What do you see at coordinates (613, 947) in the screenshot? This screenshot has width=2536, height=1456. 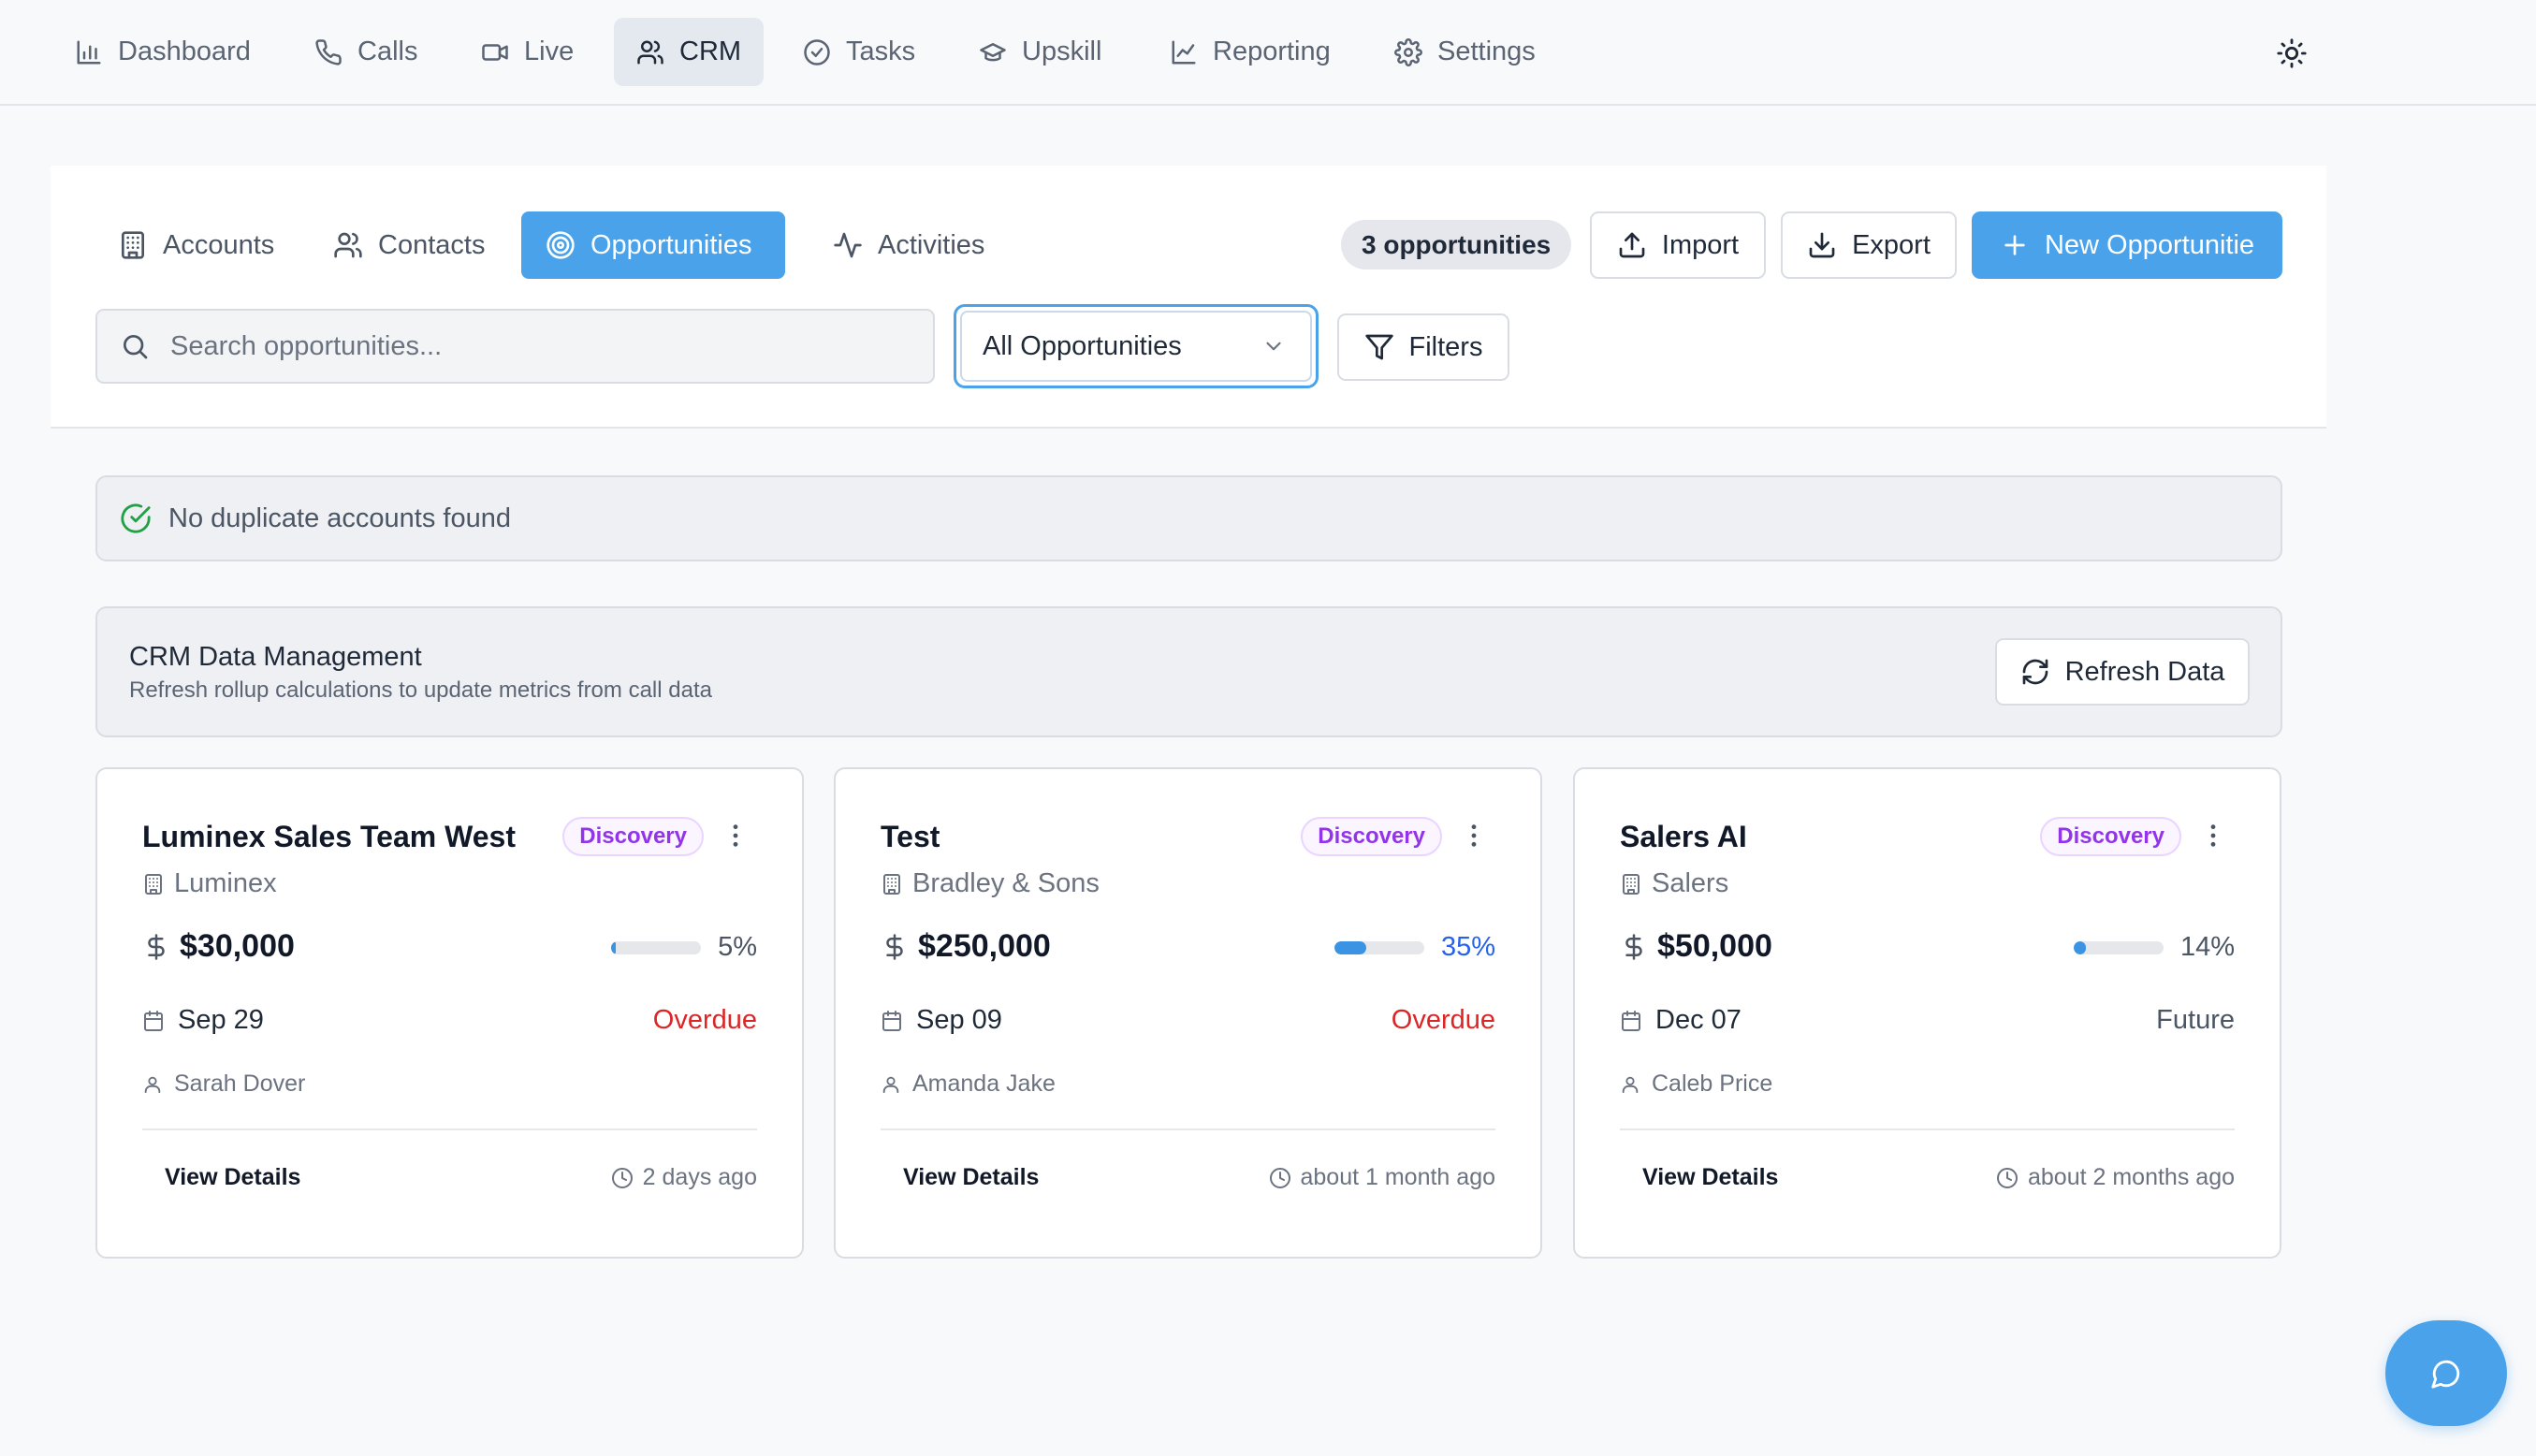 I see `probability-fill` at bounding box center [613, 947].